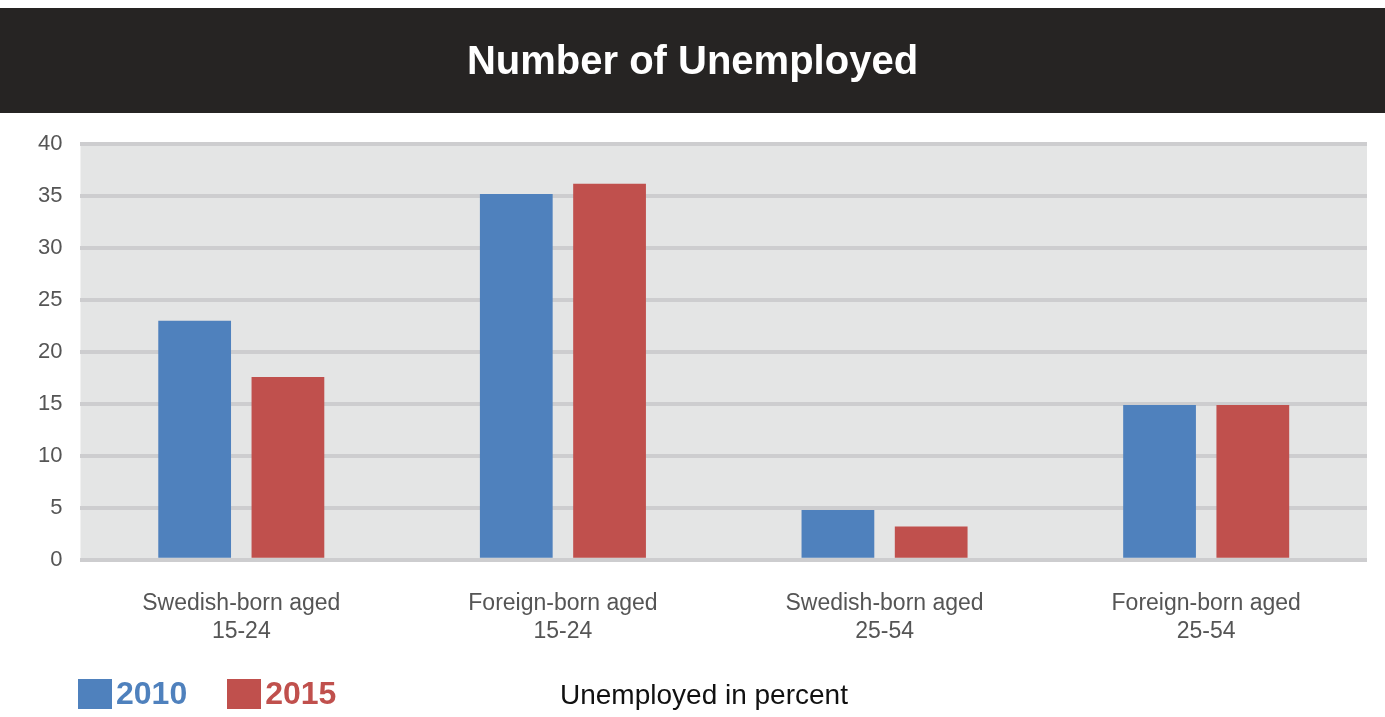 Image resolution: width=1385 pixels, height=717 pixels. I want to click on x-tick-label: Swedish-born aged 15-24, so click(241, 615).